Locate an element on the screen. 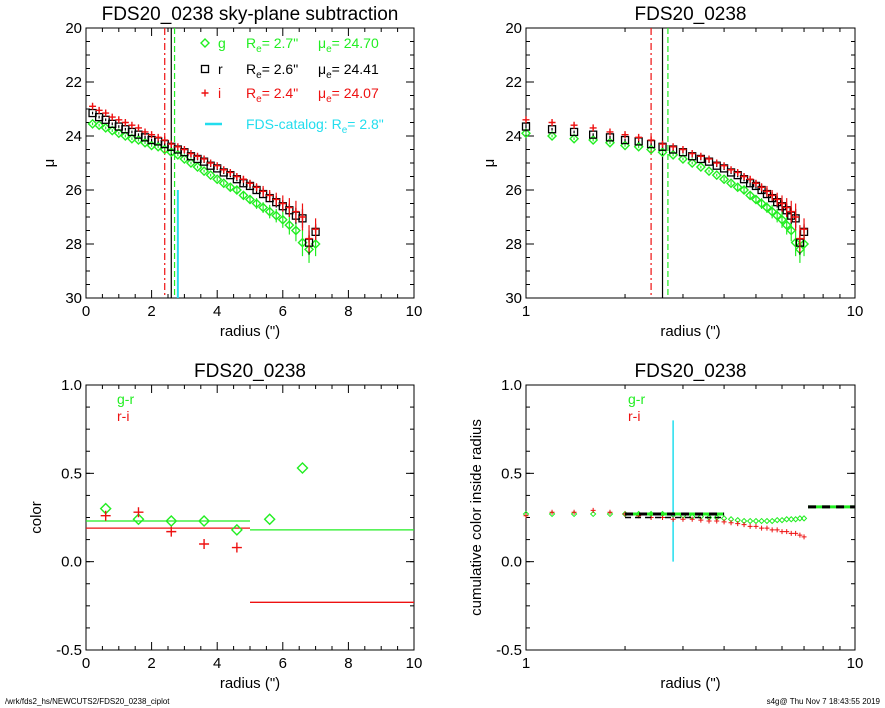 The width and height of the screenshot is (885, 708). y-axis-label: cumulative color inside radius is located at coordinates (476, 517).